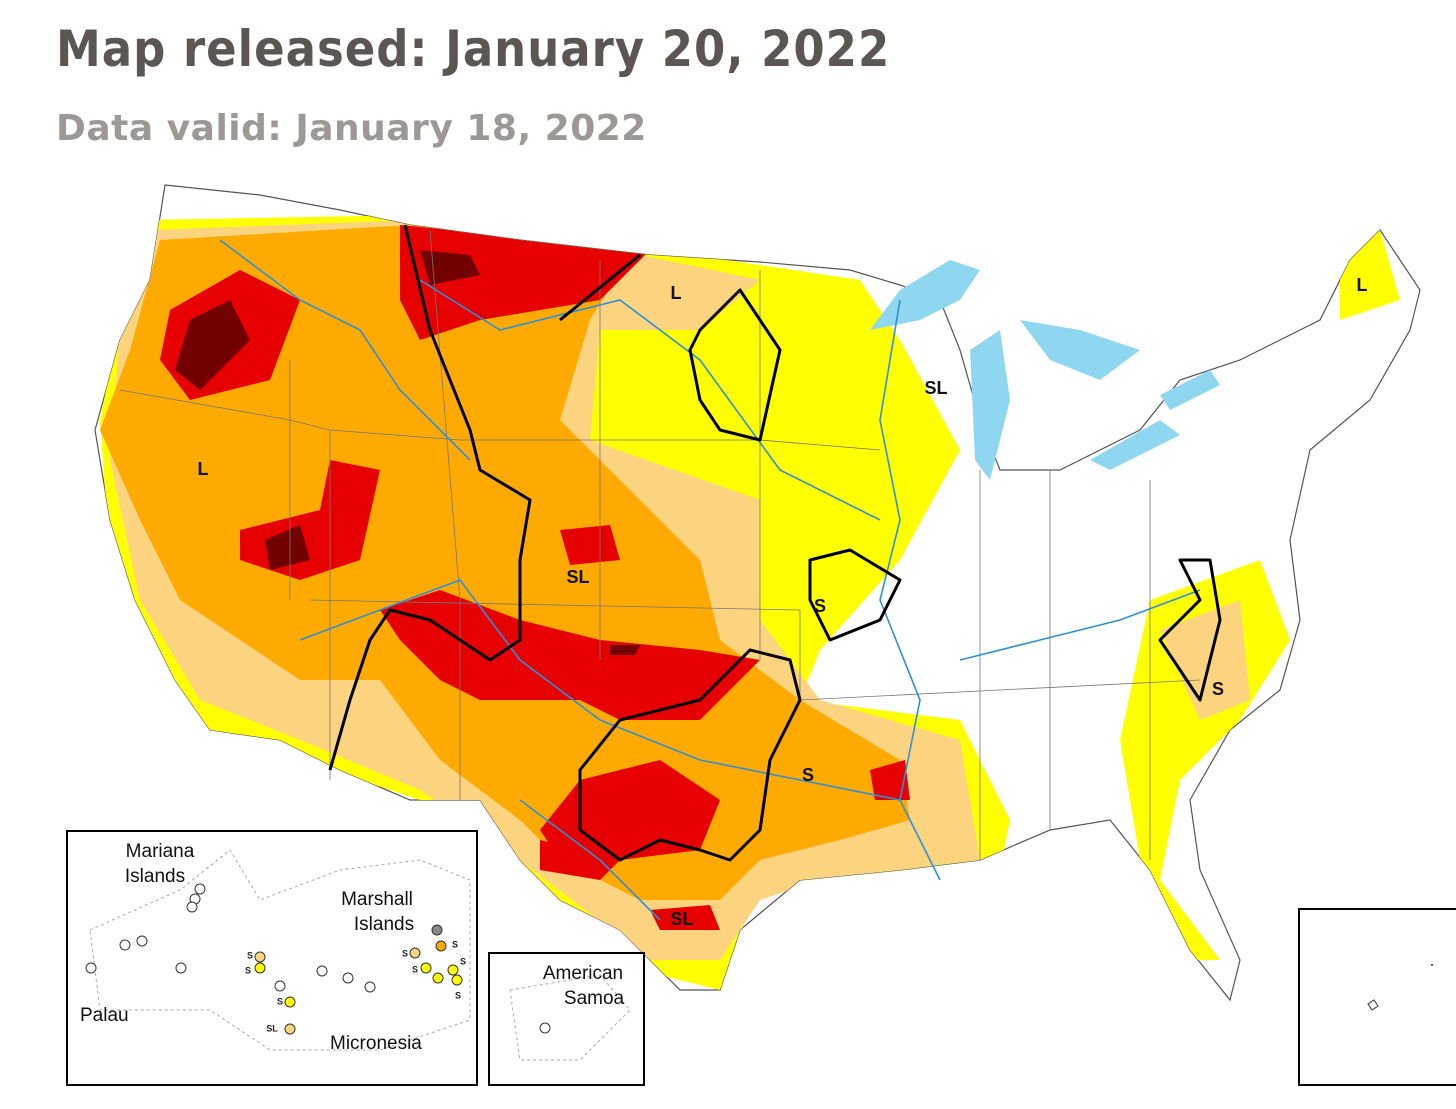 Image resolution: width=1456 pixels, height=1109 pixels. Describe the element at coordinates (377, 899) in the screenshot. I see `inset-label: Marshall` at that location.